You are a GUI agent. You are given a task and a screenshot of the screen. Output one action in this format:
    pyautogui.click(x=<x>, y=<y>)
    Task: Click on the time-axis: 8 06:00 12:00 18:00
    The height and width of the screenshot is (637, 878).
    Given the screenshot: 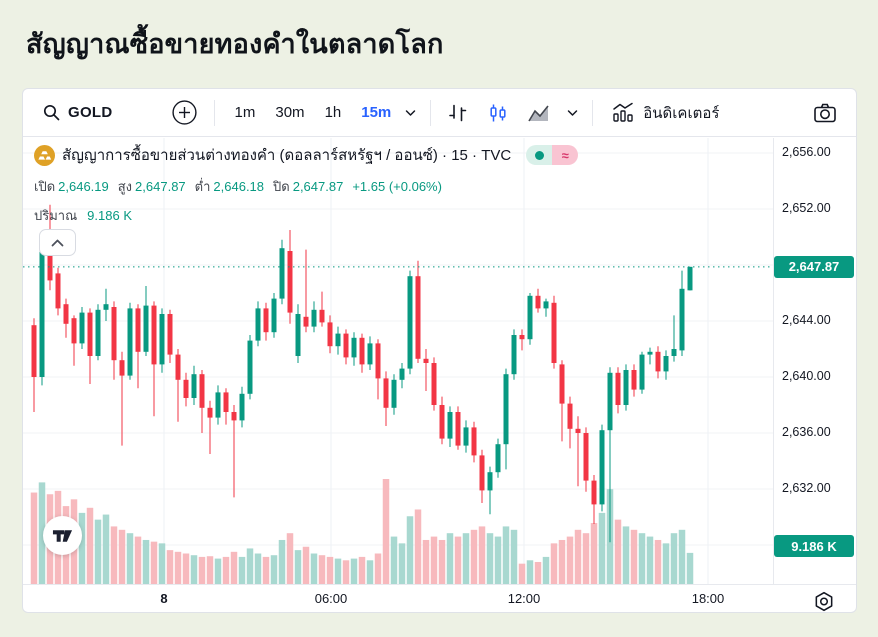 What is the action you would take?
    pyautogui.click(x=439, y=598)
    